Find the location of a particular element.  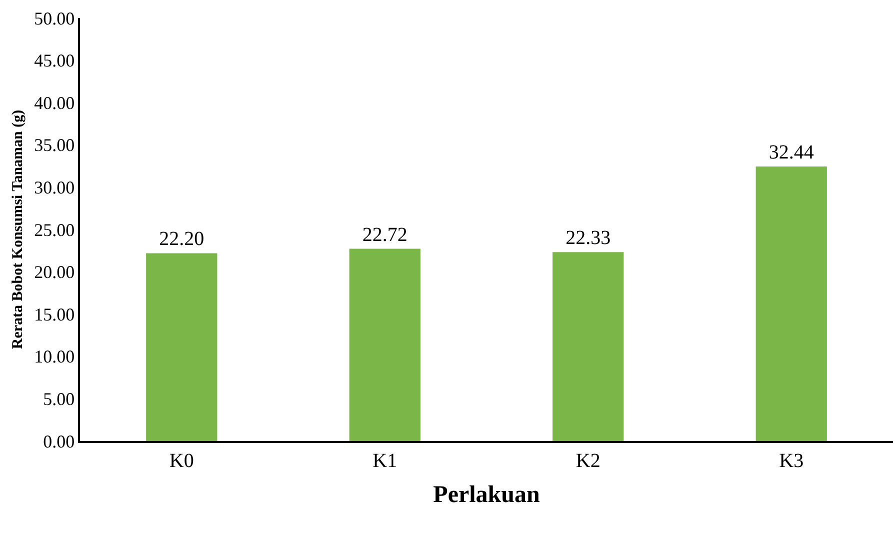

x-tick-label: K2 is located at coordinates (588, 461).